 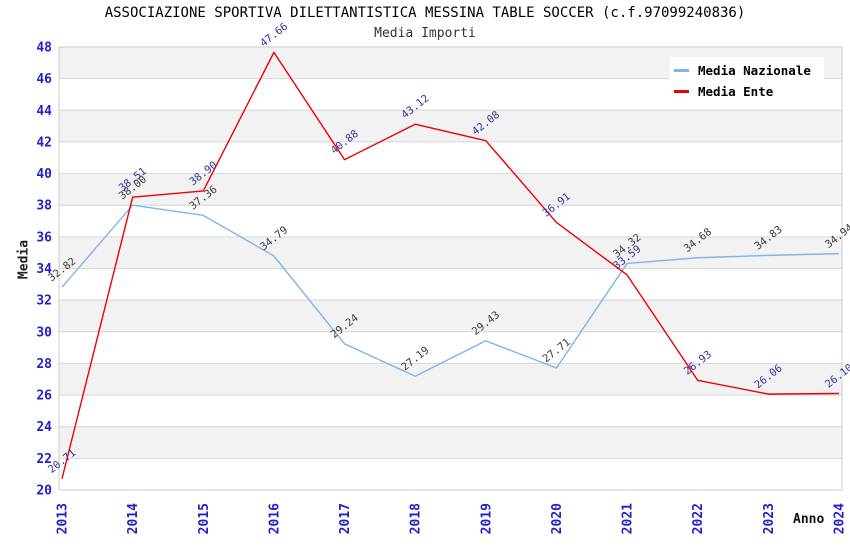 I want to click on y-tick-label: 40, so click(x=44, y=174).